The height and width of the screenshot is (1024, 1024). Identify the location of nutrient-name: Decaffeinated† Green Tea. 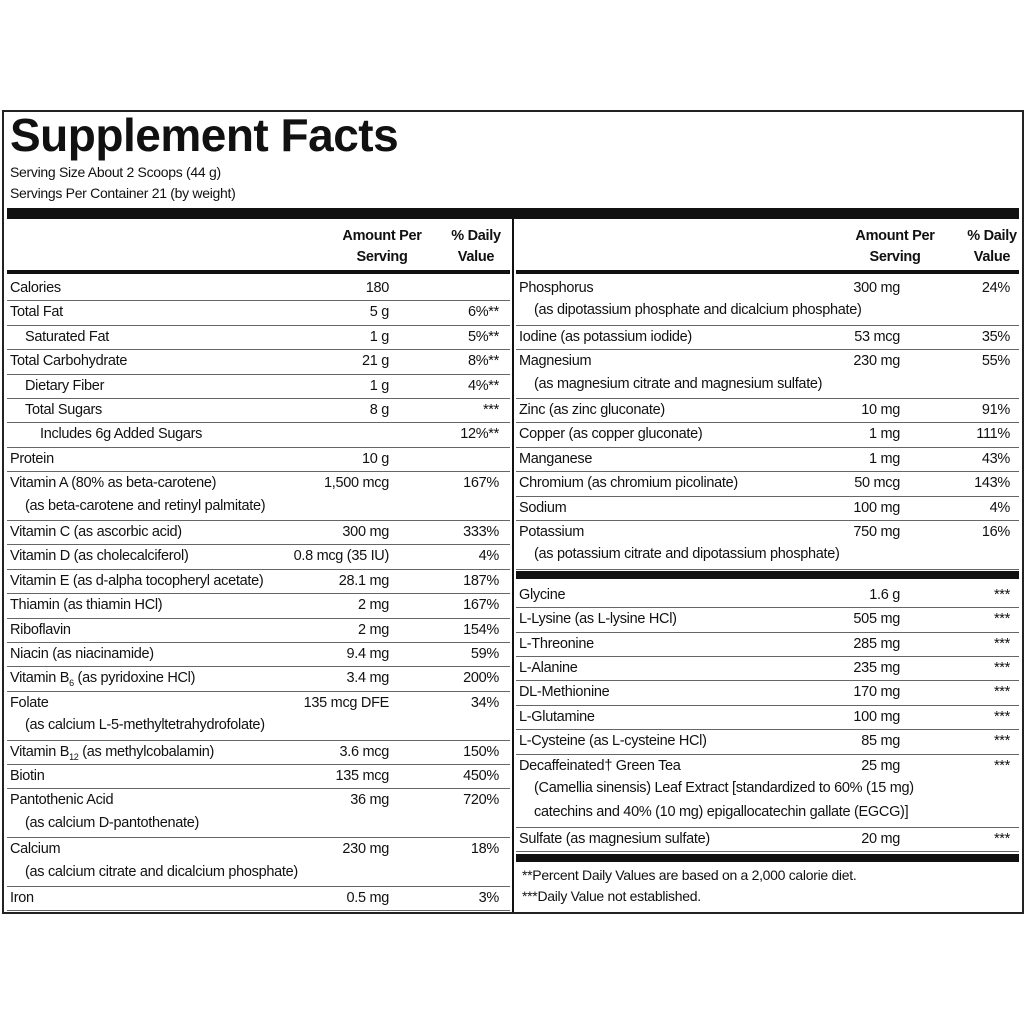
(600, 766).